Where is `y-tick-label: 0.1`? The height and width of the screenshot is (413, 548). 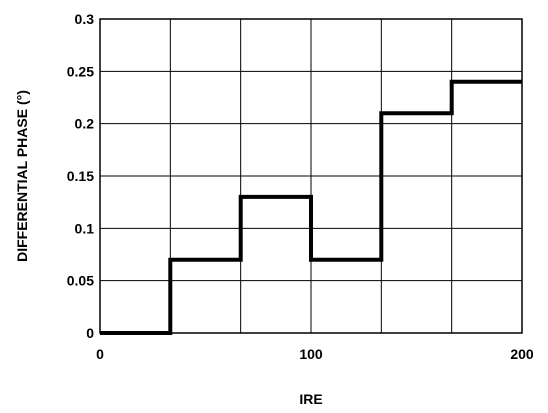
y-tick-label: 0.1 is located at coordinates (85, 228).